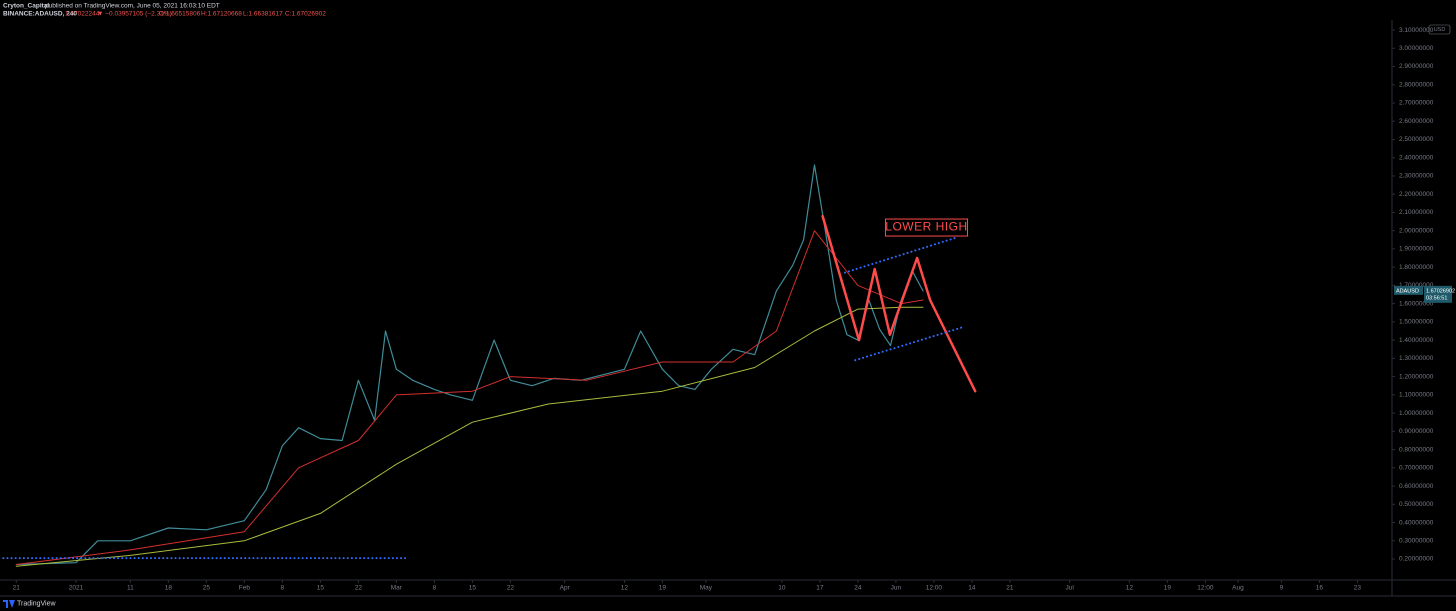 The image size is (1456, 611). Describe the element at coordinates (1416, 449) in the screenshot. I see `y-tick-label: 0.80000000` at that location.